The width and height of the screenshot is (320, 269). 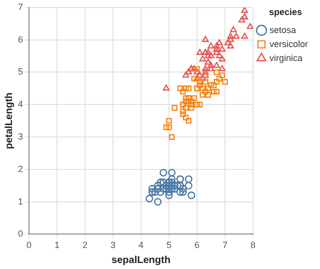 I want to click on y-tick-label: 5, so click(x=21, y=71).